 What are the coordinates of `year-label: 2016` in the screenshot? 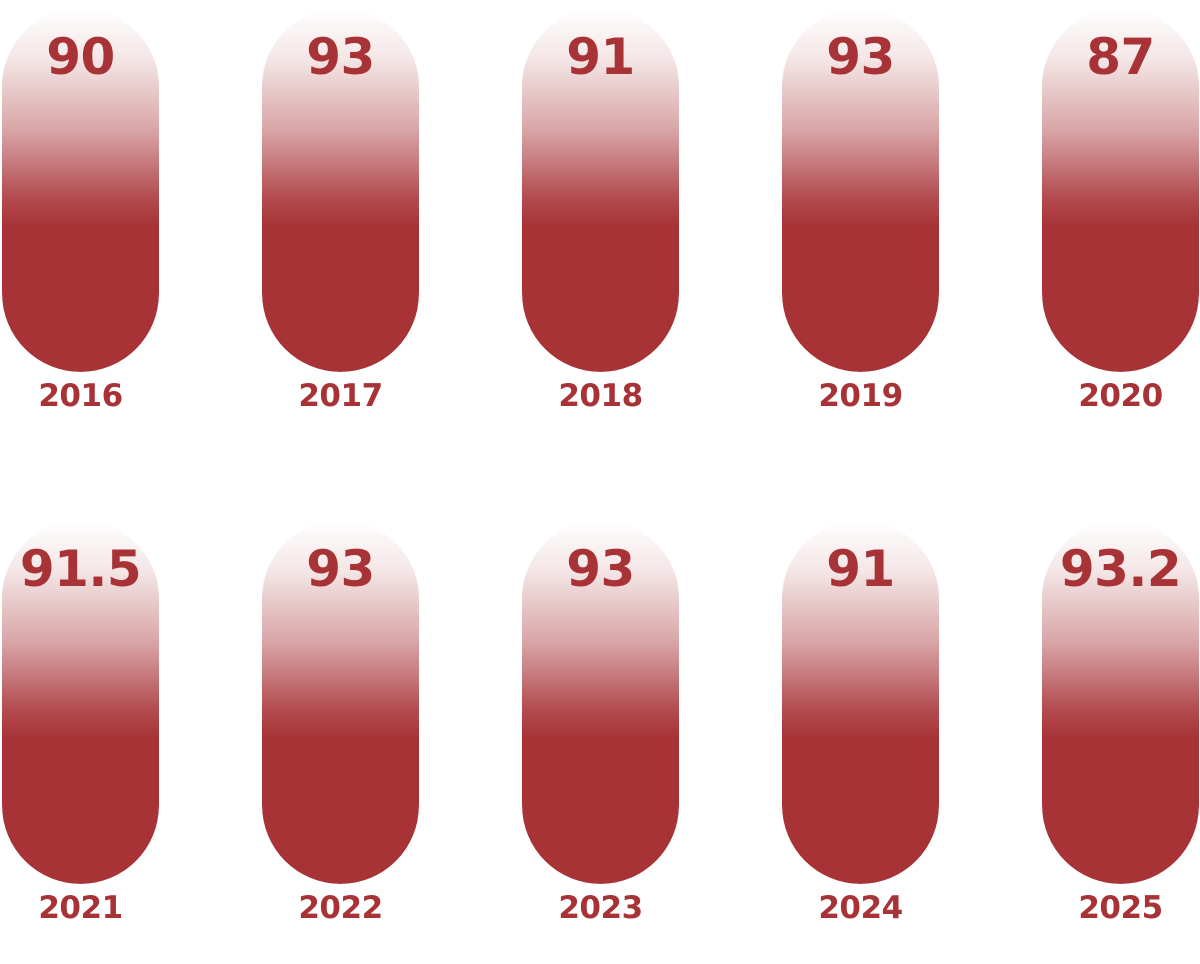 It's located at (80, 396).